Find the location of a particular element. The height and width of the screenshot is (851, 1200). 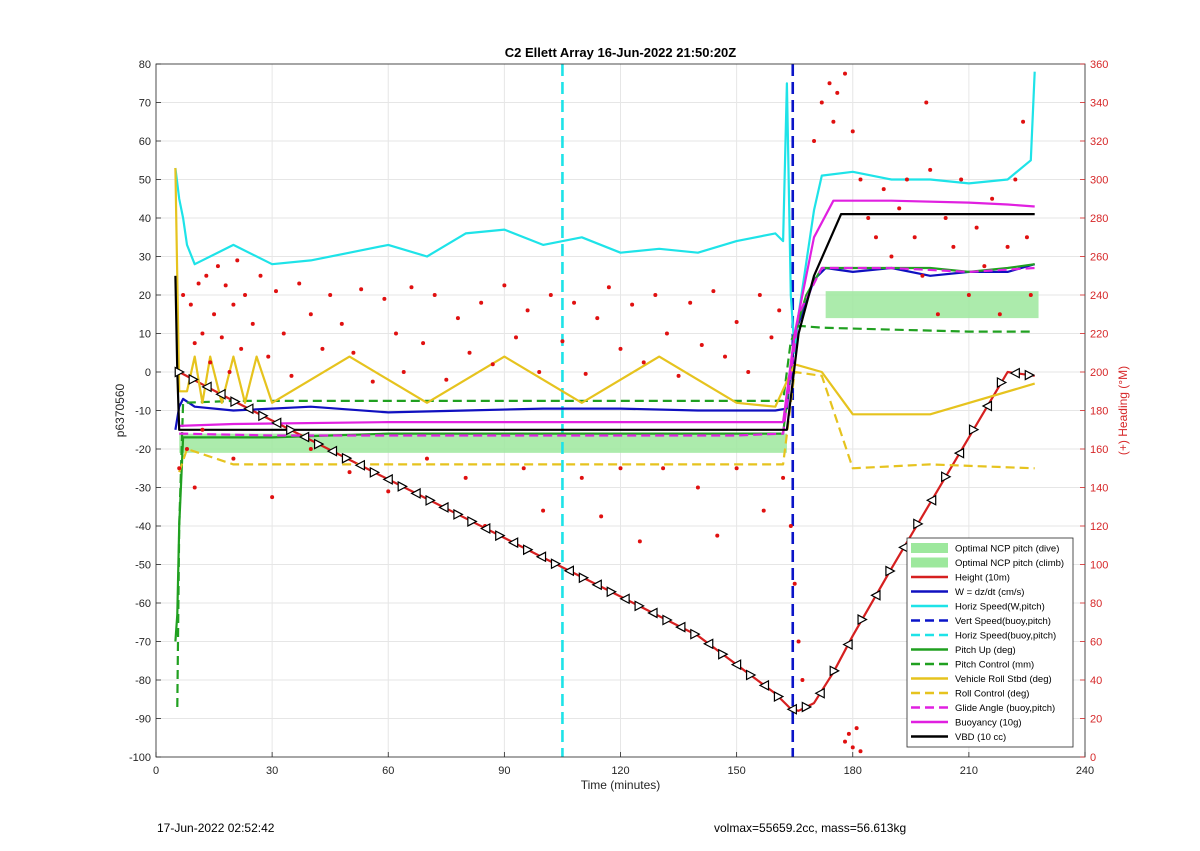

y2-tick-label: 80 is located at coordinates (1096, 604).